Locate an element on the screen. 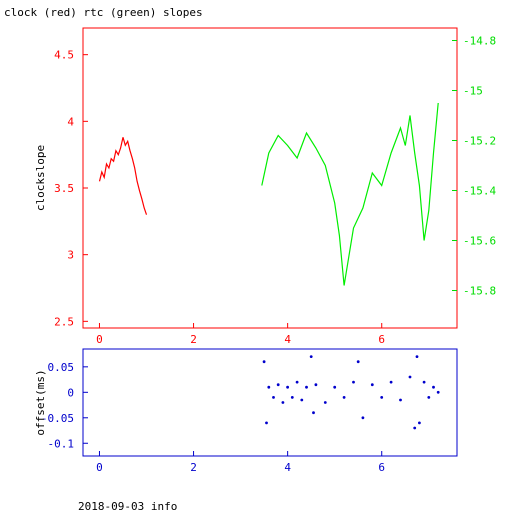 Image resolution: width=512 pixels, height=513 pixels. right-tick-label: -14.8 is located at coordinates (479, 41).